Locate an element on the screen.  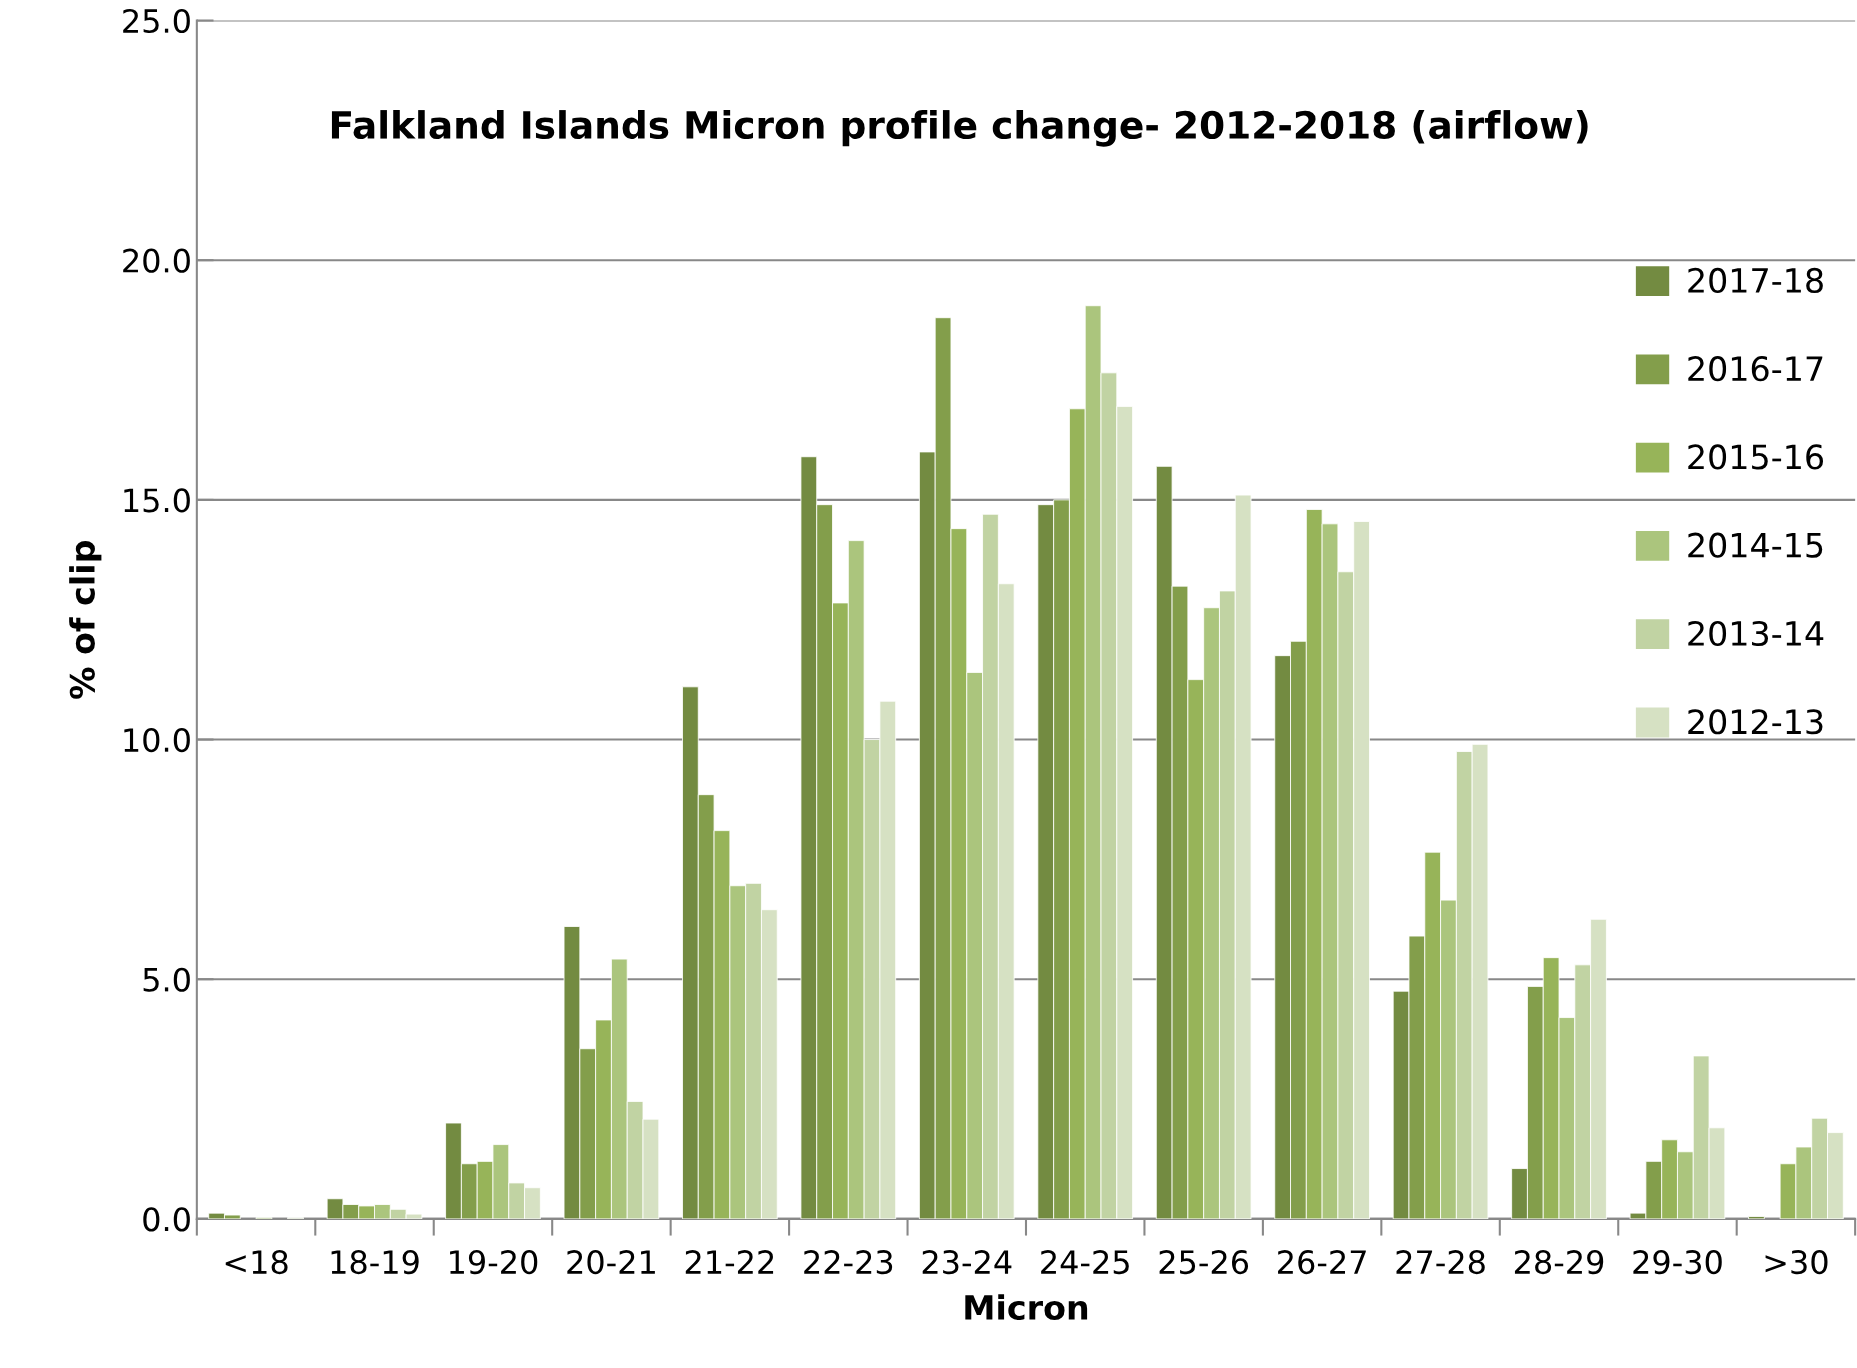
x-tick-label: <18 is located at coordinates (256, 1262).